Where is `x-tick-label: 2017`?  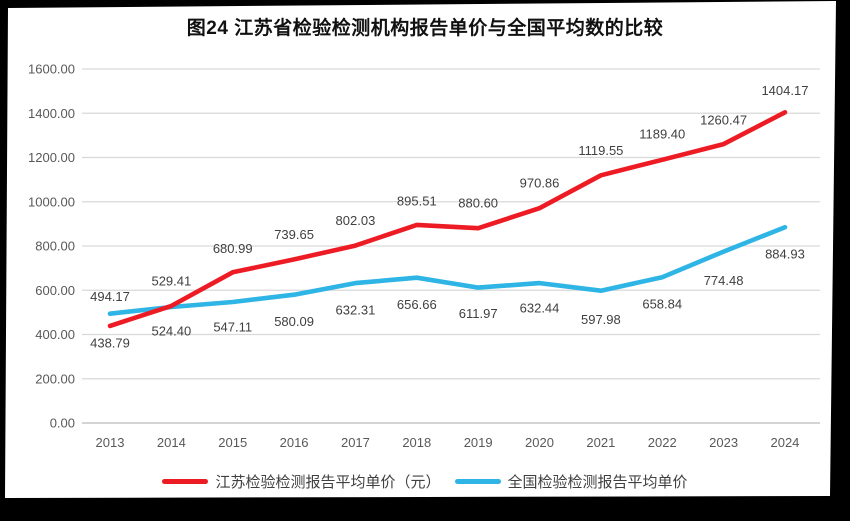 x-tick-label: 2017 is located at coordinates (355, 442).